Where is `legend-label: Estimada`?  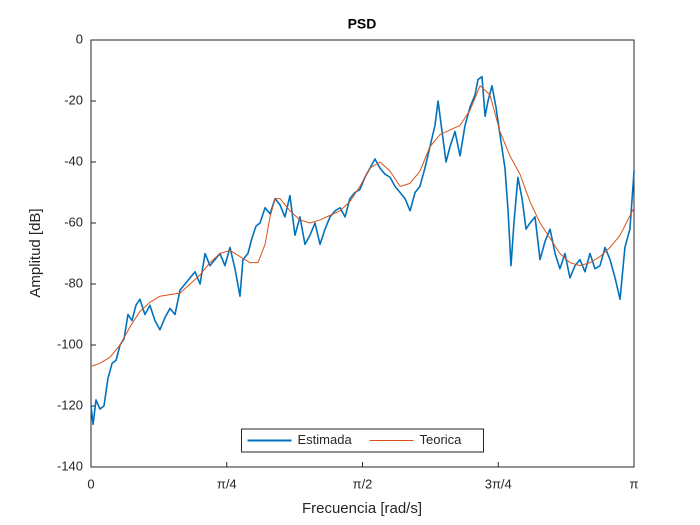
legend-label: Estimada is located at coordinates (325, 439).